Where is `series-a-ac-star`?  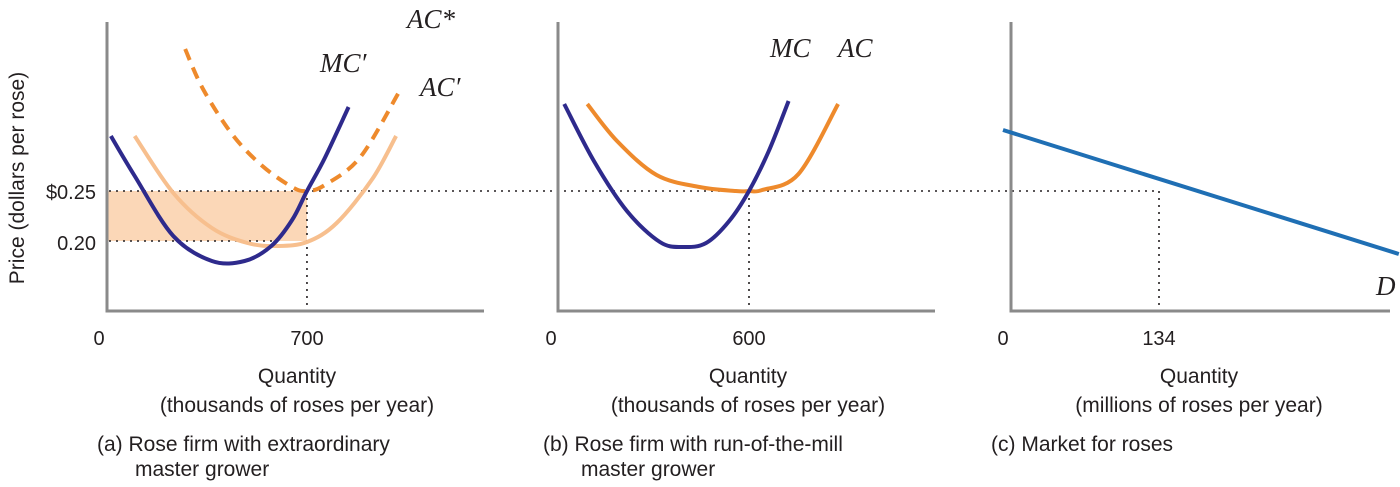 series-a-ac-star is located at coordinates (292, 121).